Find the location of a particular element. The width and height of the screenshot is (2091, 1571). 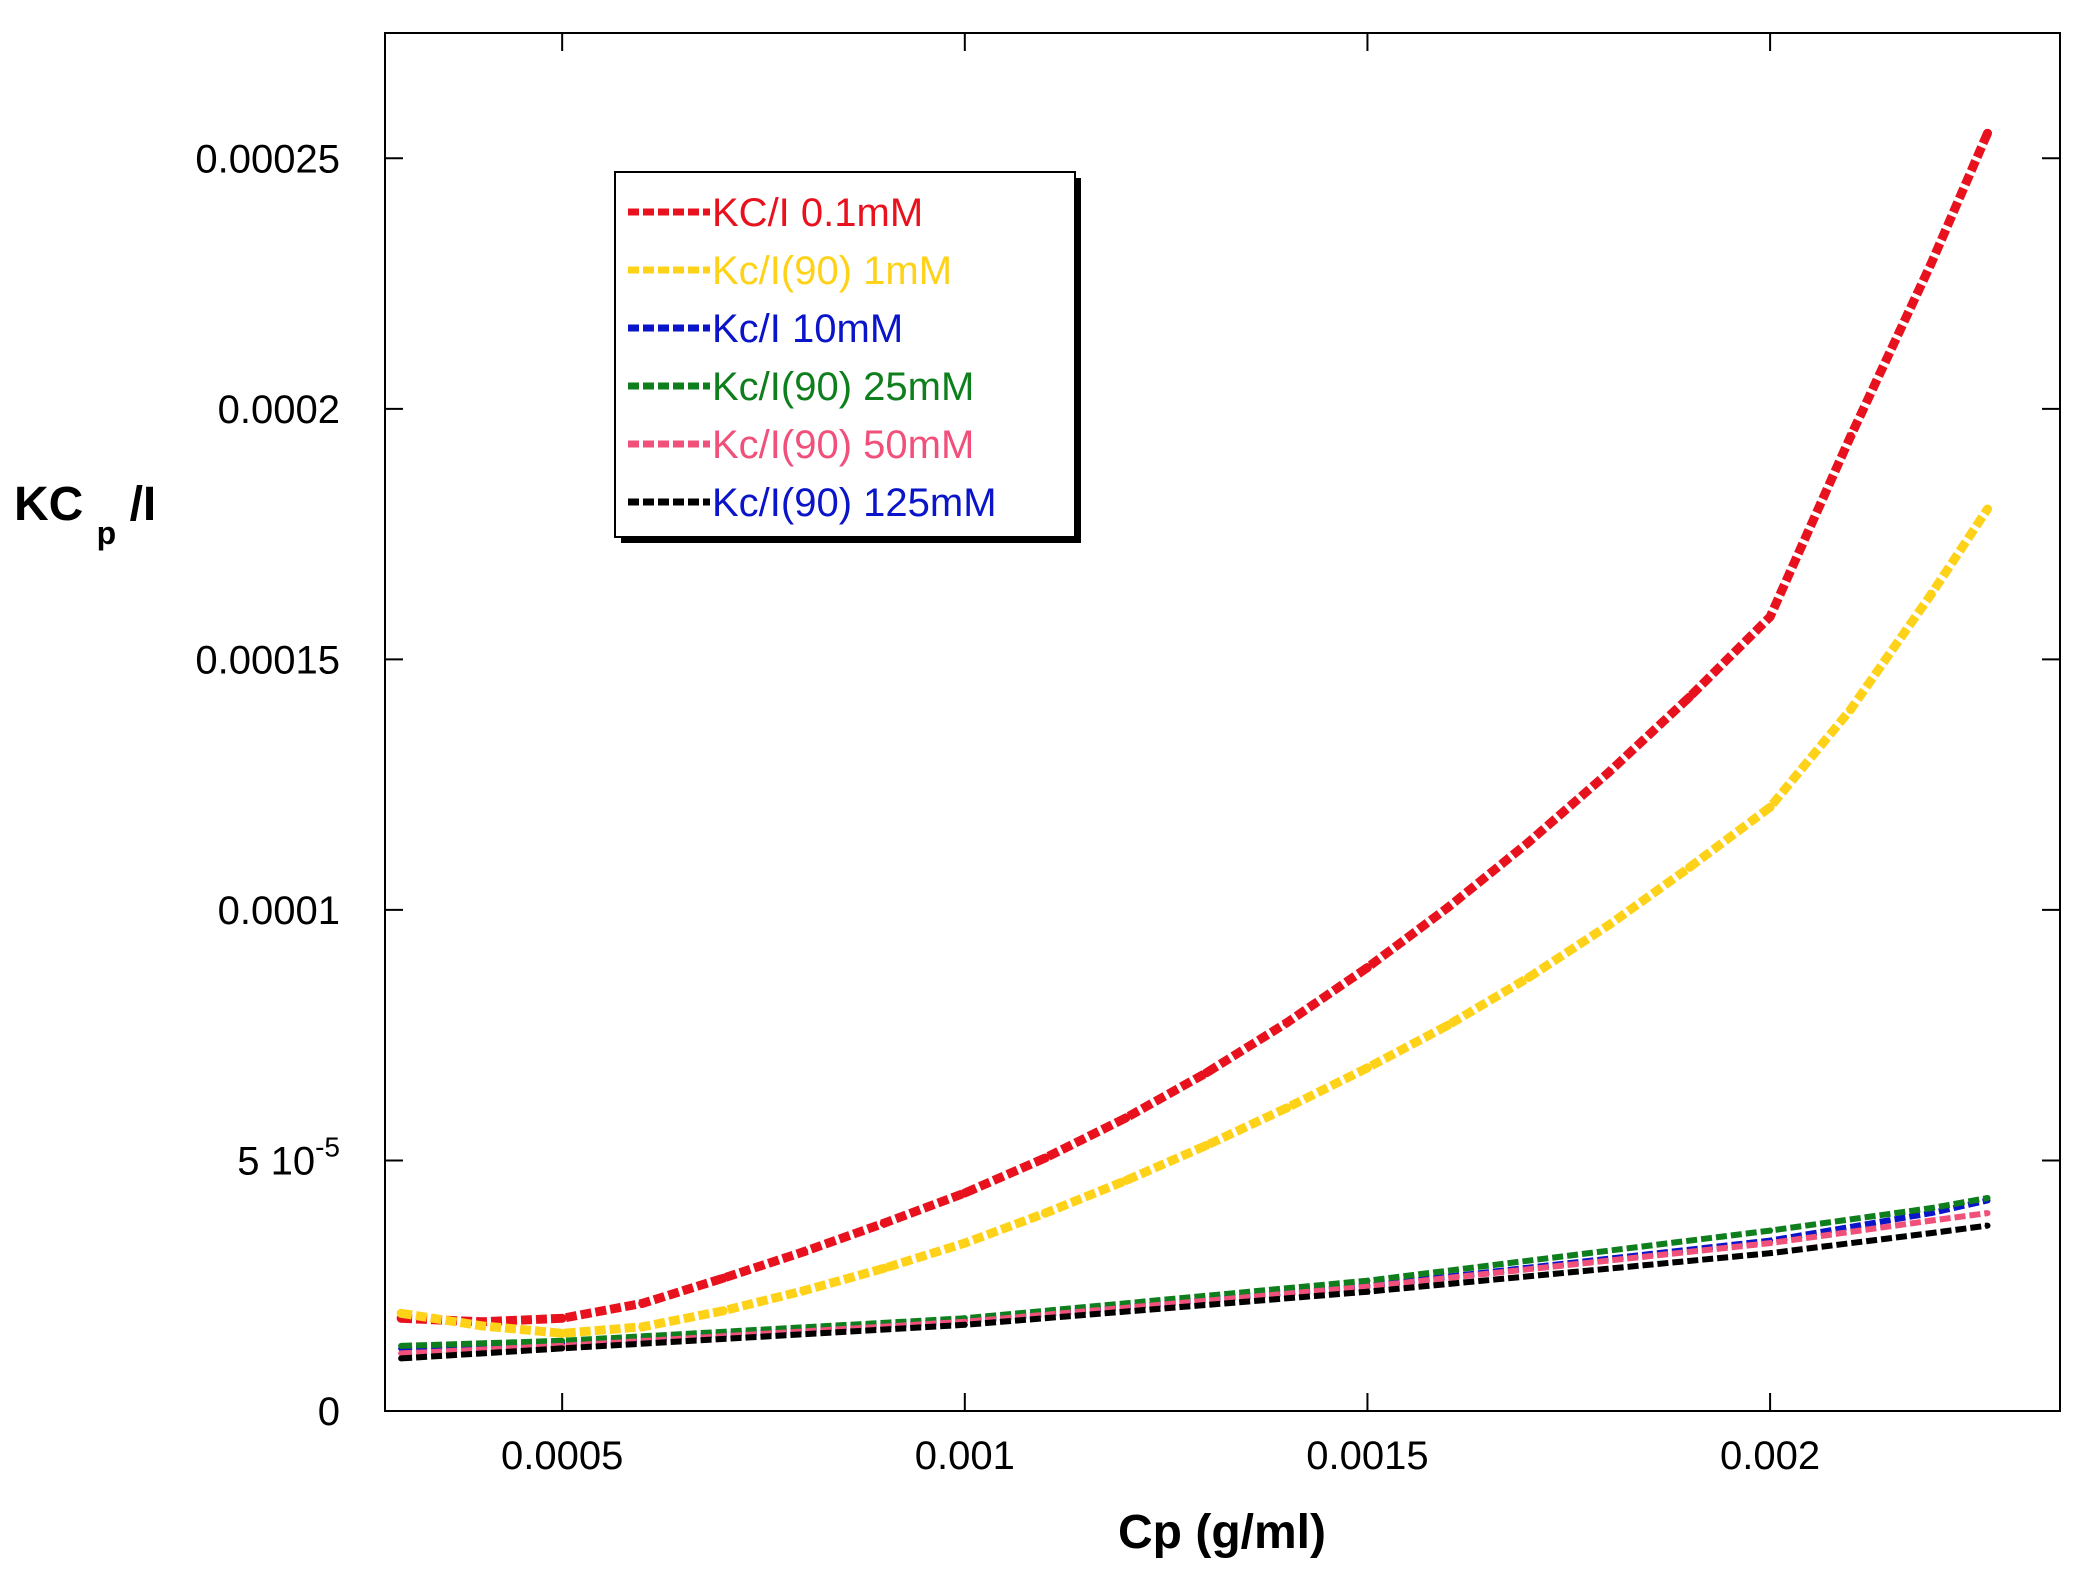

legend-label: Kc/I(90) 1mM is located at coordinates (832, 271).